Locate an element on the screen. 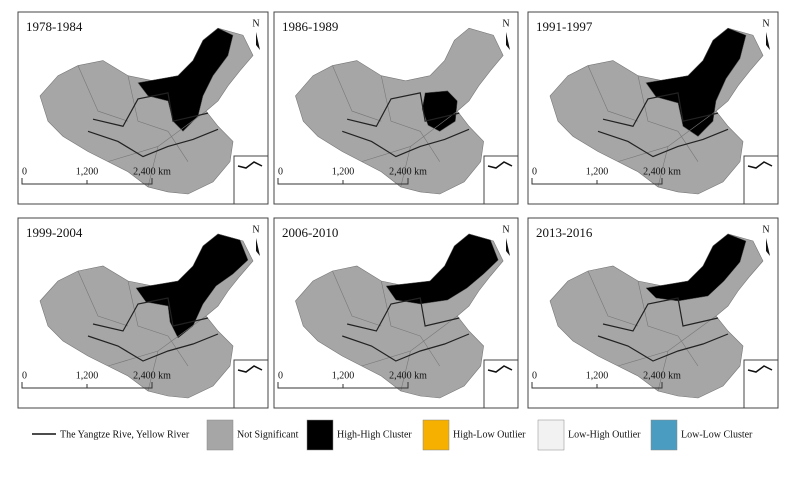 The width and height of the screenshot is (800, 500). map-panel: 1978-1984 N 0 1,200 2,400 km is located at coordinates (143, 108).